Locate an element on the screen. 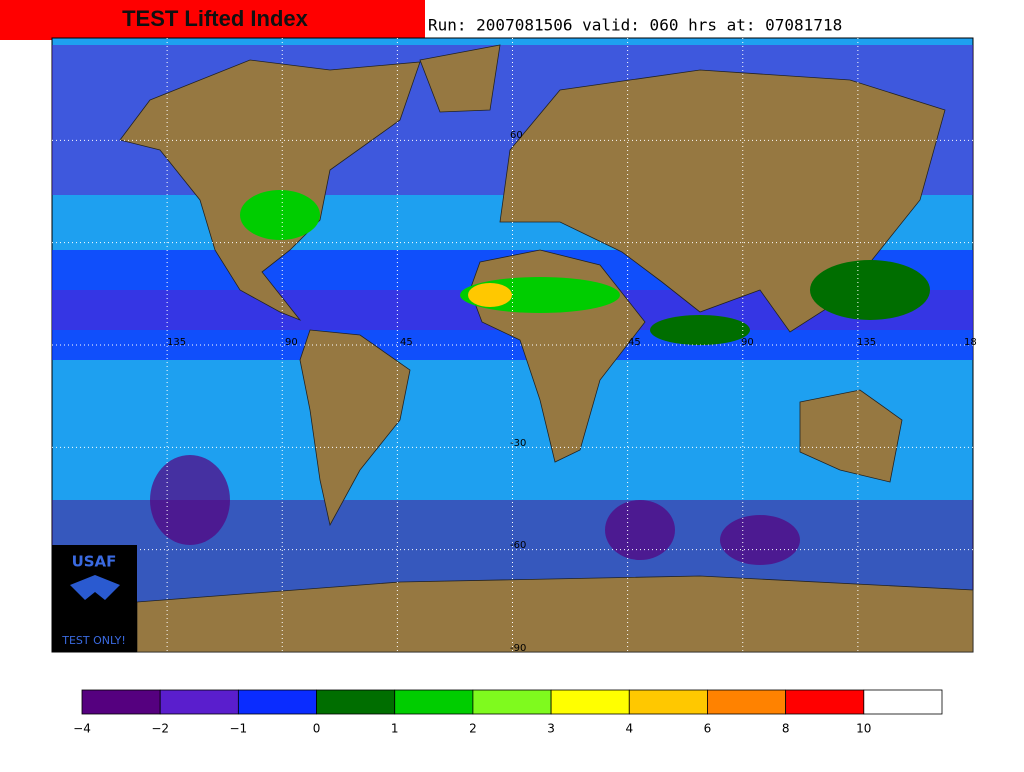 This screenshot has width=1024, height=772. australia is located at coordinates (851, 436).